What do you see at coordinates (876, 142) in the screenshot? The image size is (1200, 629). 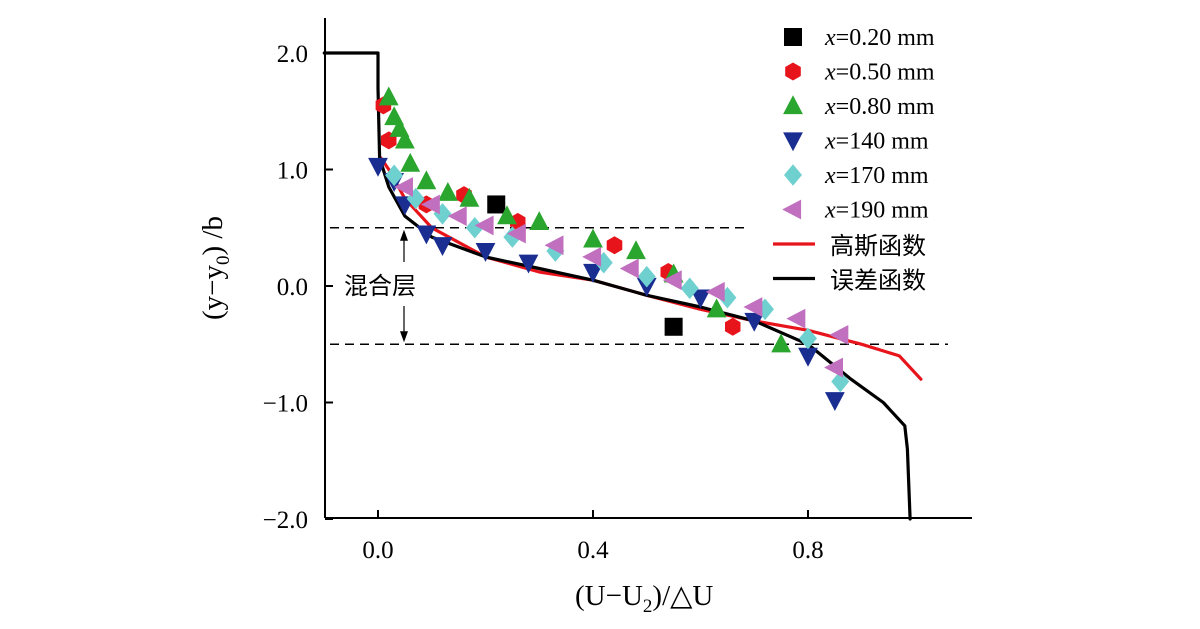 I see `legend-label: x=140 mm` at bounding box center [876, 142].